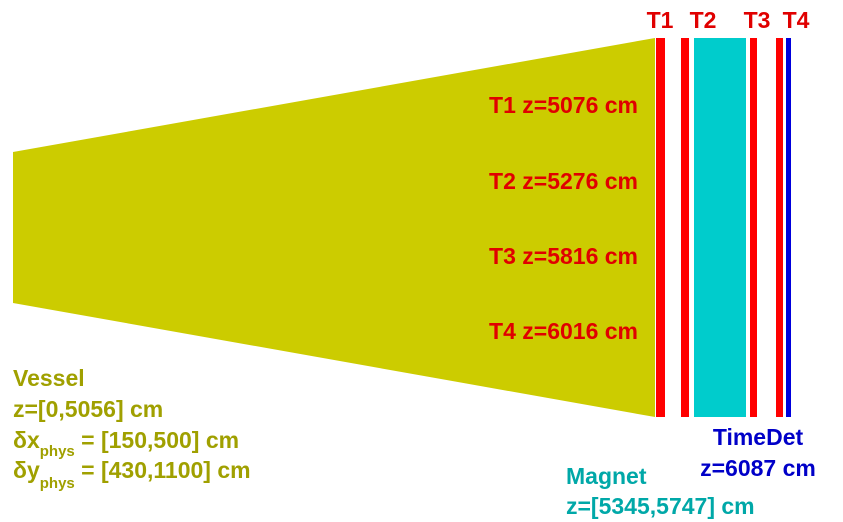  Describe the element at coordinates (720, 227) in the screenshot. I see `magnet-shape` at that location.